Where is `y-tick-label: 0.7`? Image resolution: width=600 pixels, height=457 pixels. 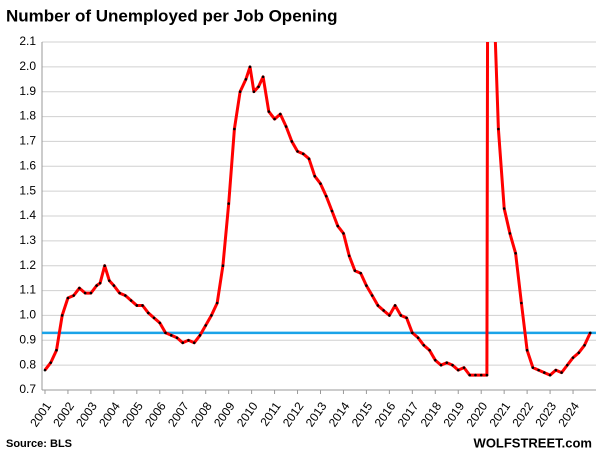 y-tick-label: 0.7 is located at coordinates (27, 389).